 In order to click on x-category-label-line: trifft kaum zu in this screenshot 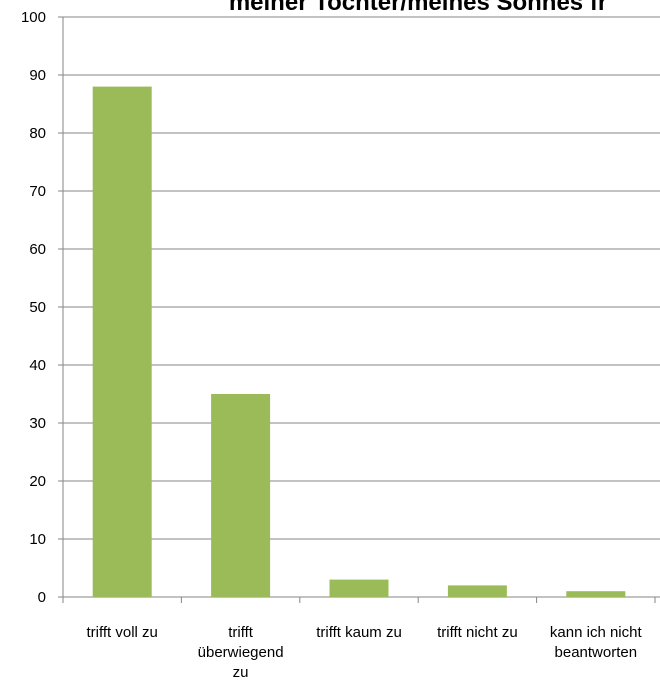, I will do `click(359, 632)`.